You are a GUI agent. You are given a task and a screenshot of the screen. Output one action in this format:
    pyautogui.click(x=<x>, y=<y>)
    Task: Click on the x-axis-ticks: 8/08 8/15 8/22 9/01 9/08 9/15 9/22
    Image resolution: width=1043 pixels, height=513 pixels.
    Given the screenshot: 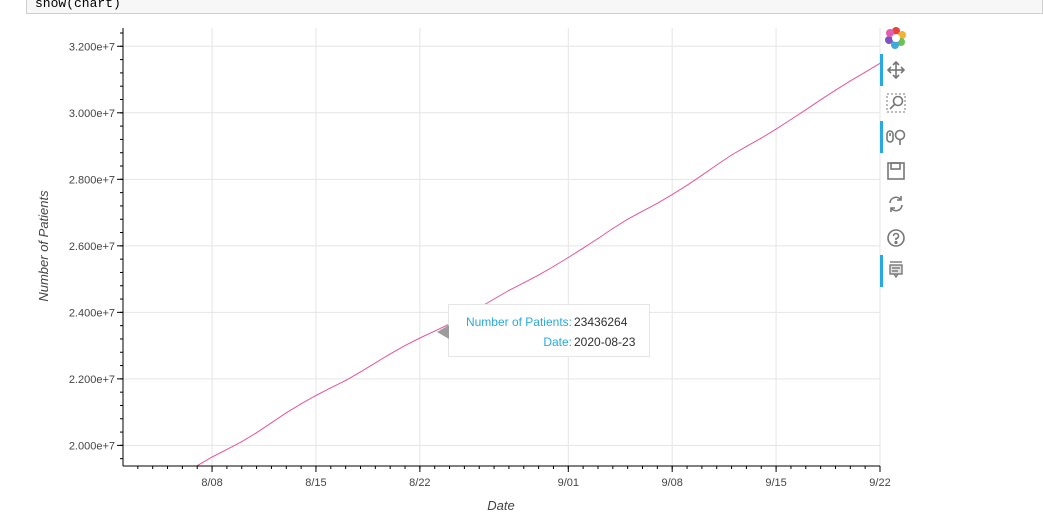 What is the action you would take?
    pyautogui.click(x=546, y=477)
    